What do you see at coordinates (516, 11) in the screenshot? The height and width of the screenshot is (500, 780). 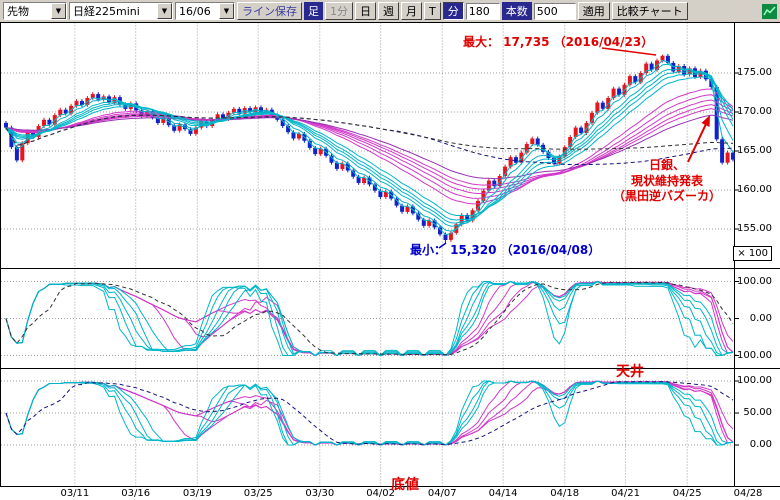 I see `bars-count-label: 本数` at bounding box center [516, 11].